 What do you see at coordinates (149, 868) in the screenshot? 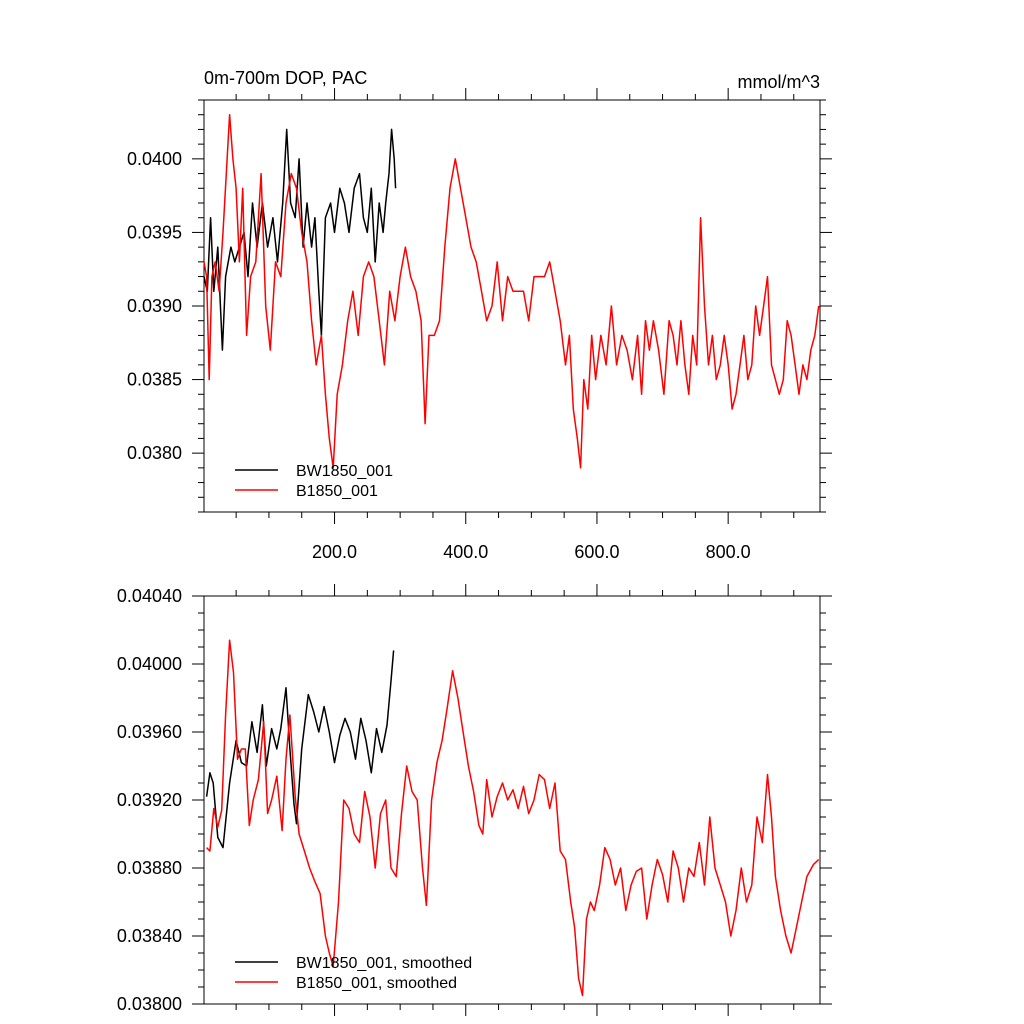
I see `bottom-y-tick-label: 0.03880` at bounding box center [149, 868].